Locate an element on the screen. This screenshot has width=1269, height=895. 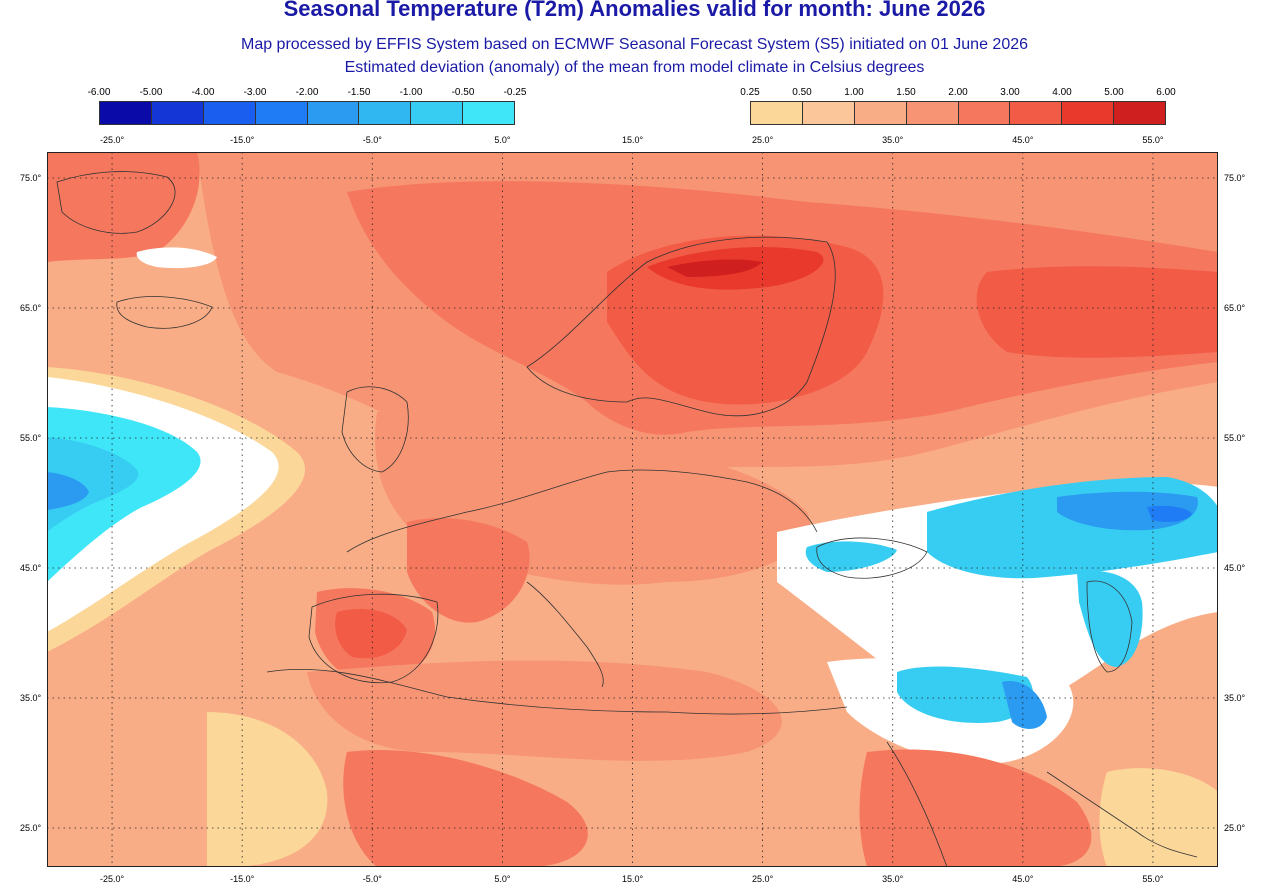
warm-peak-lapland-core is located at coordinates (714, 268).